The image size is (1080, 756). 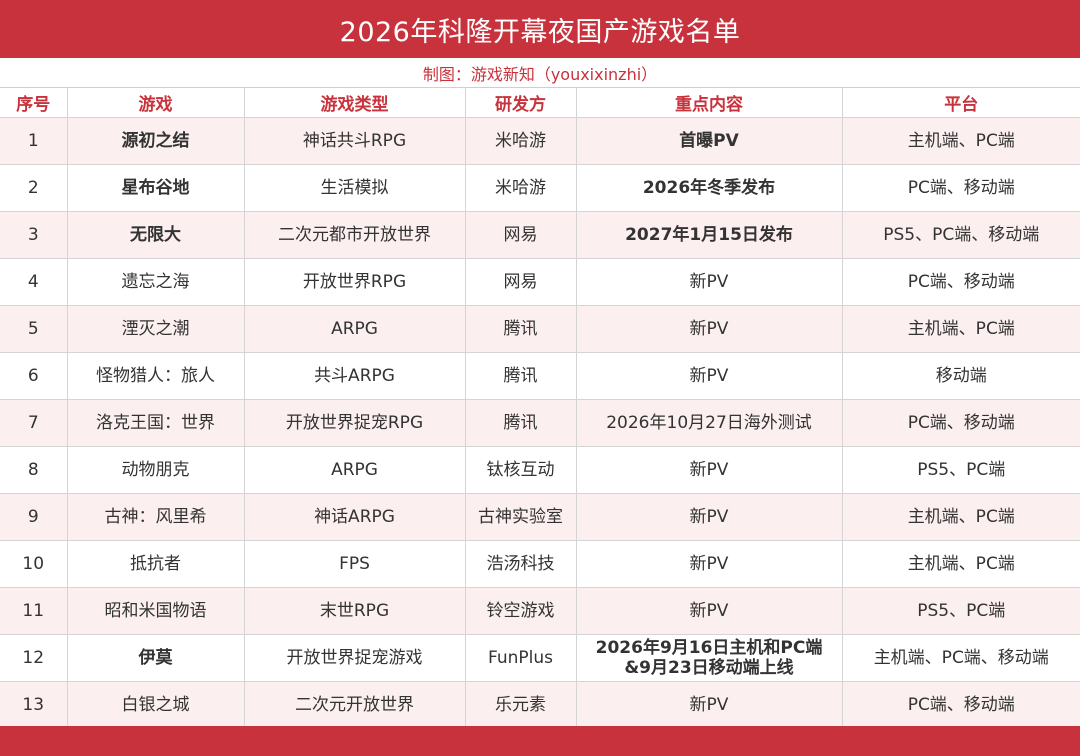 I want to click on cell-genre: 末世RPG, so click(x=355, y=611).